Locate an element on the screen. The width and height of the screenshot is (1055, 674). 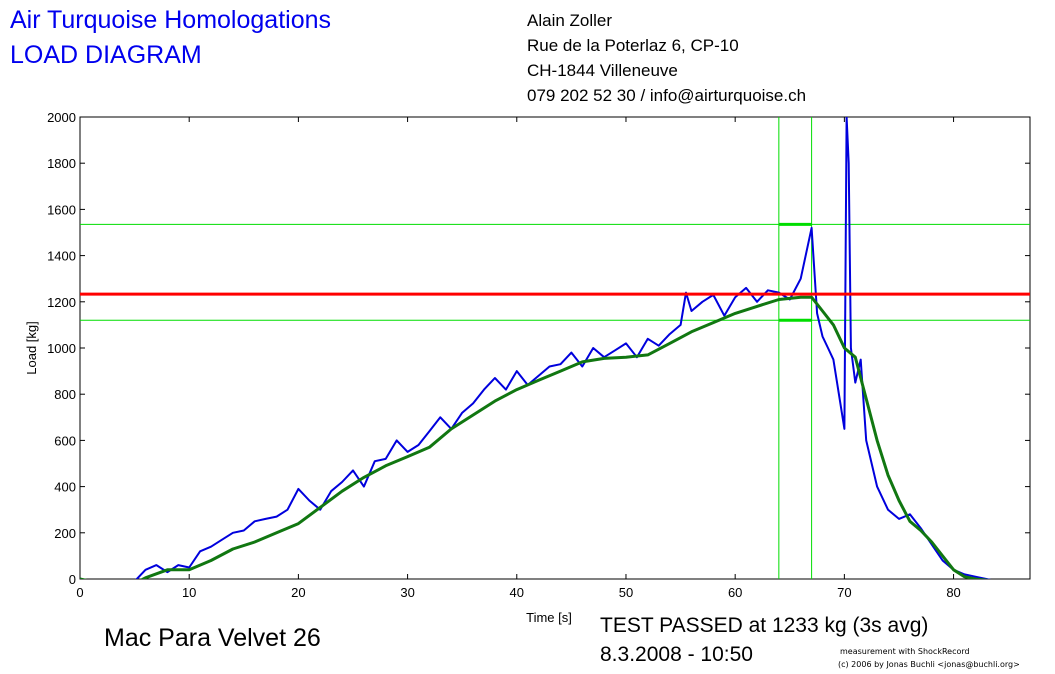
y-axis-label: Load [kg] is located at coordinates (31, 348).